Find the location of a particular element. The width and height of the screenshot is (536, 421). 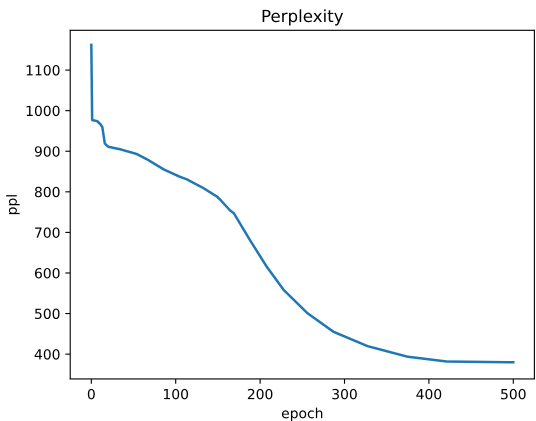

y-tick-label: 800 is located at coordinates (47, 192).